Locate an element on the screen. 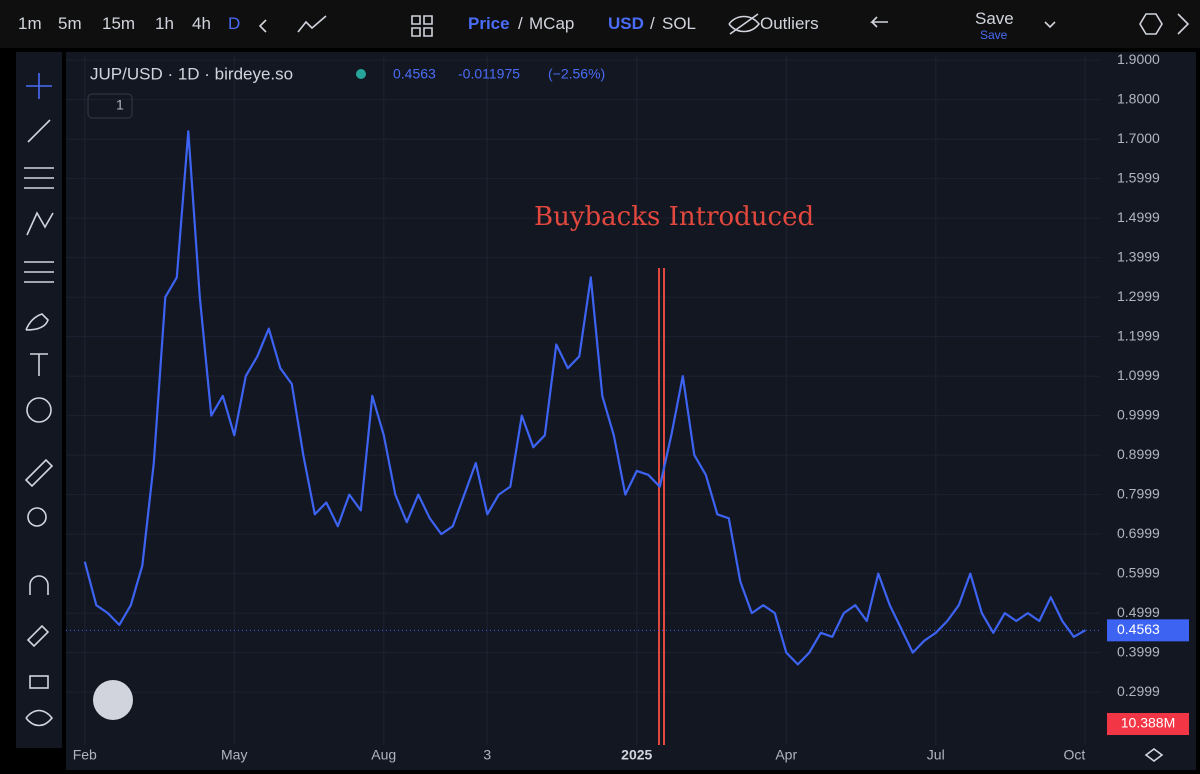 This screenshot has height=774, width=1200. x-tick-label: May is located at coordinates (234, 755).